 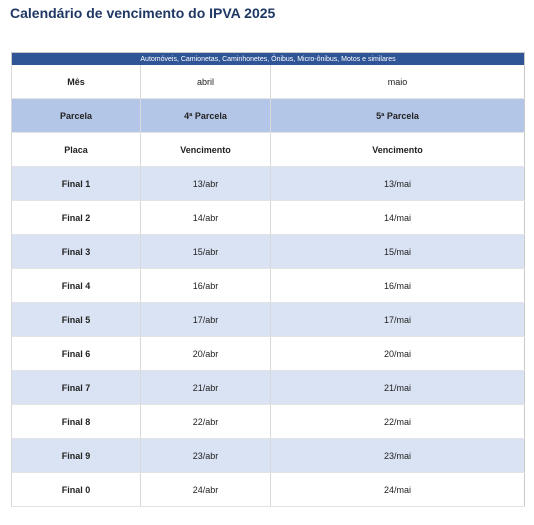 I want to click on table-row: Mês abril maio, so click(x=268, y=82).